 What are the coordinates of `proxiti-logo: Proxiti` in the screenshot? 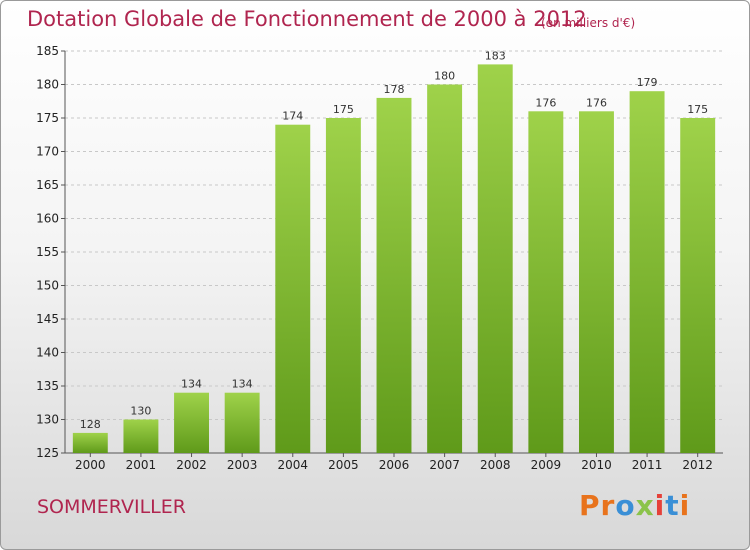 It's located at (634, 505).